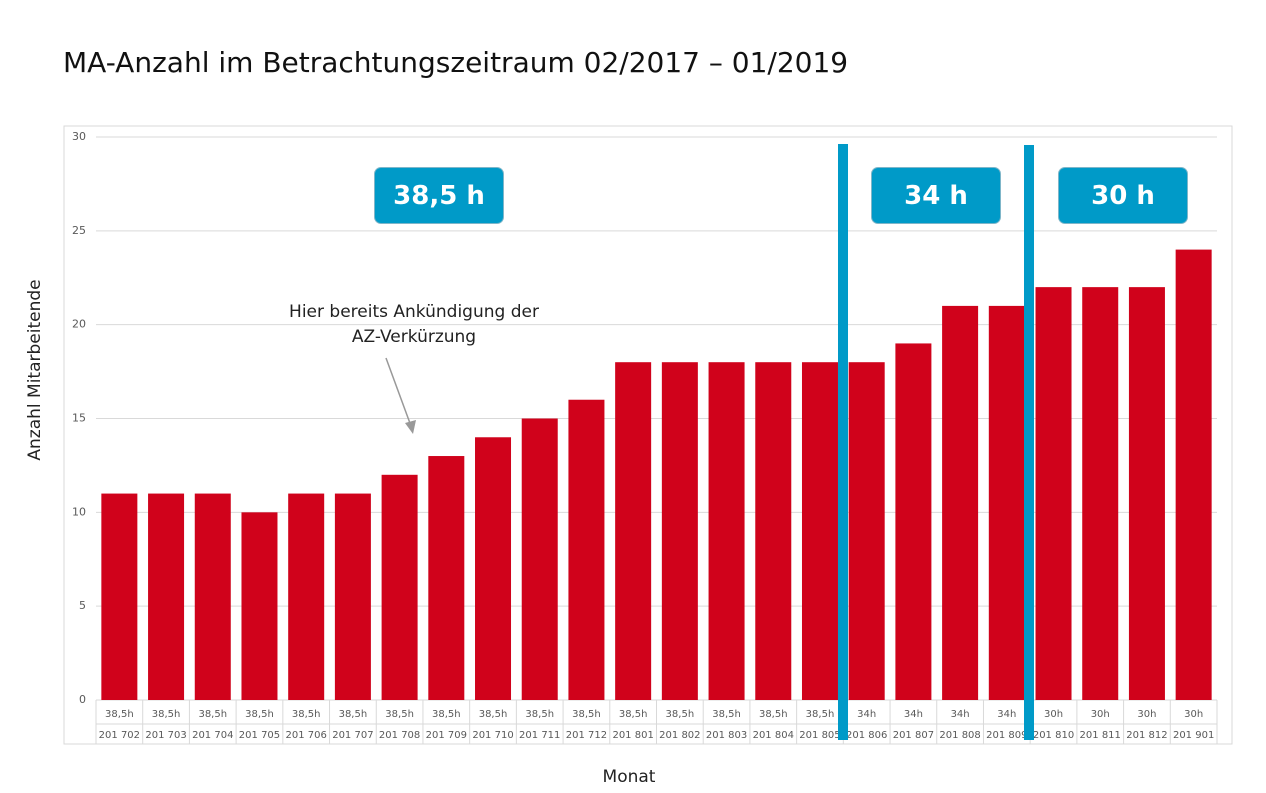 This screenshot has width=1266, height=793. Describe the element at coordinates (819, 735) in the screenshot. I see `category-label: 201 805` at that location.